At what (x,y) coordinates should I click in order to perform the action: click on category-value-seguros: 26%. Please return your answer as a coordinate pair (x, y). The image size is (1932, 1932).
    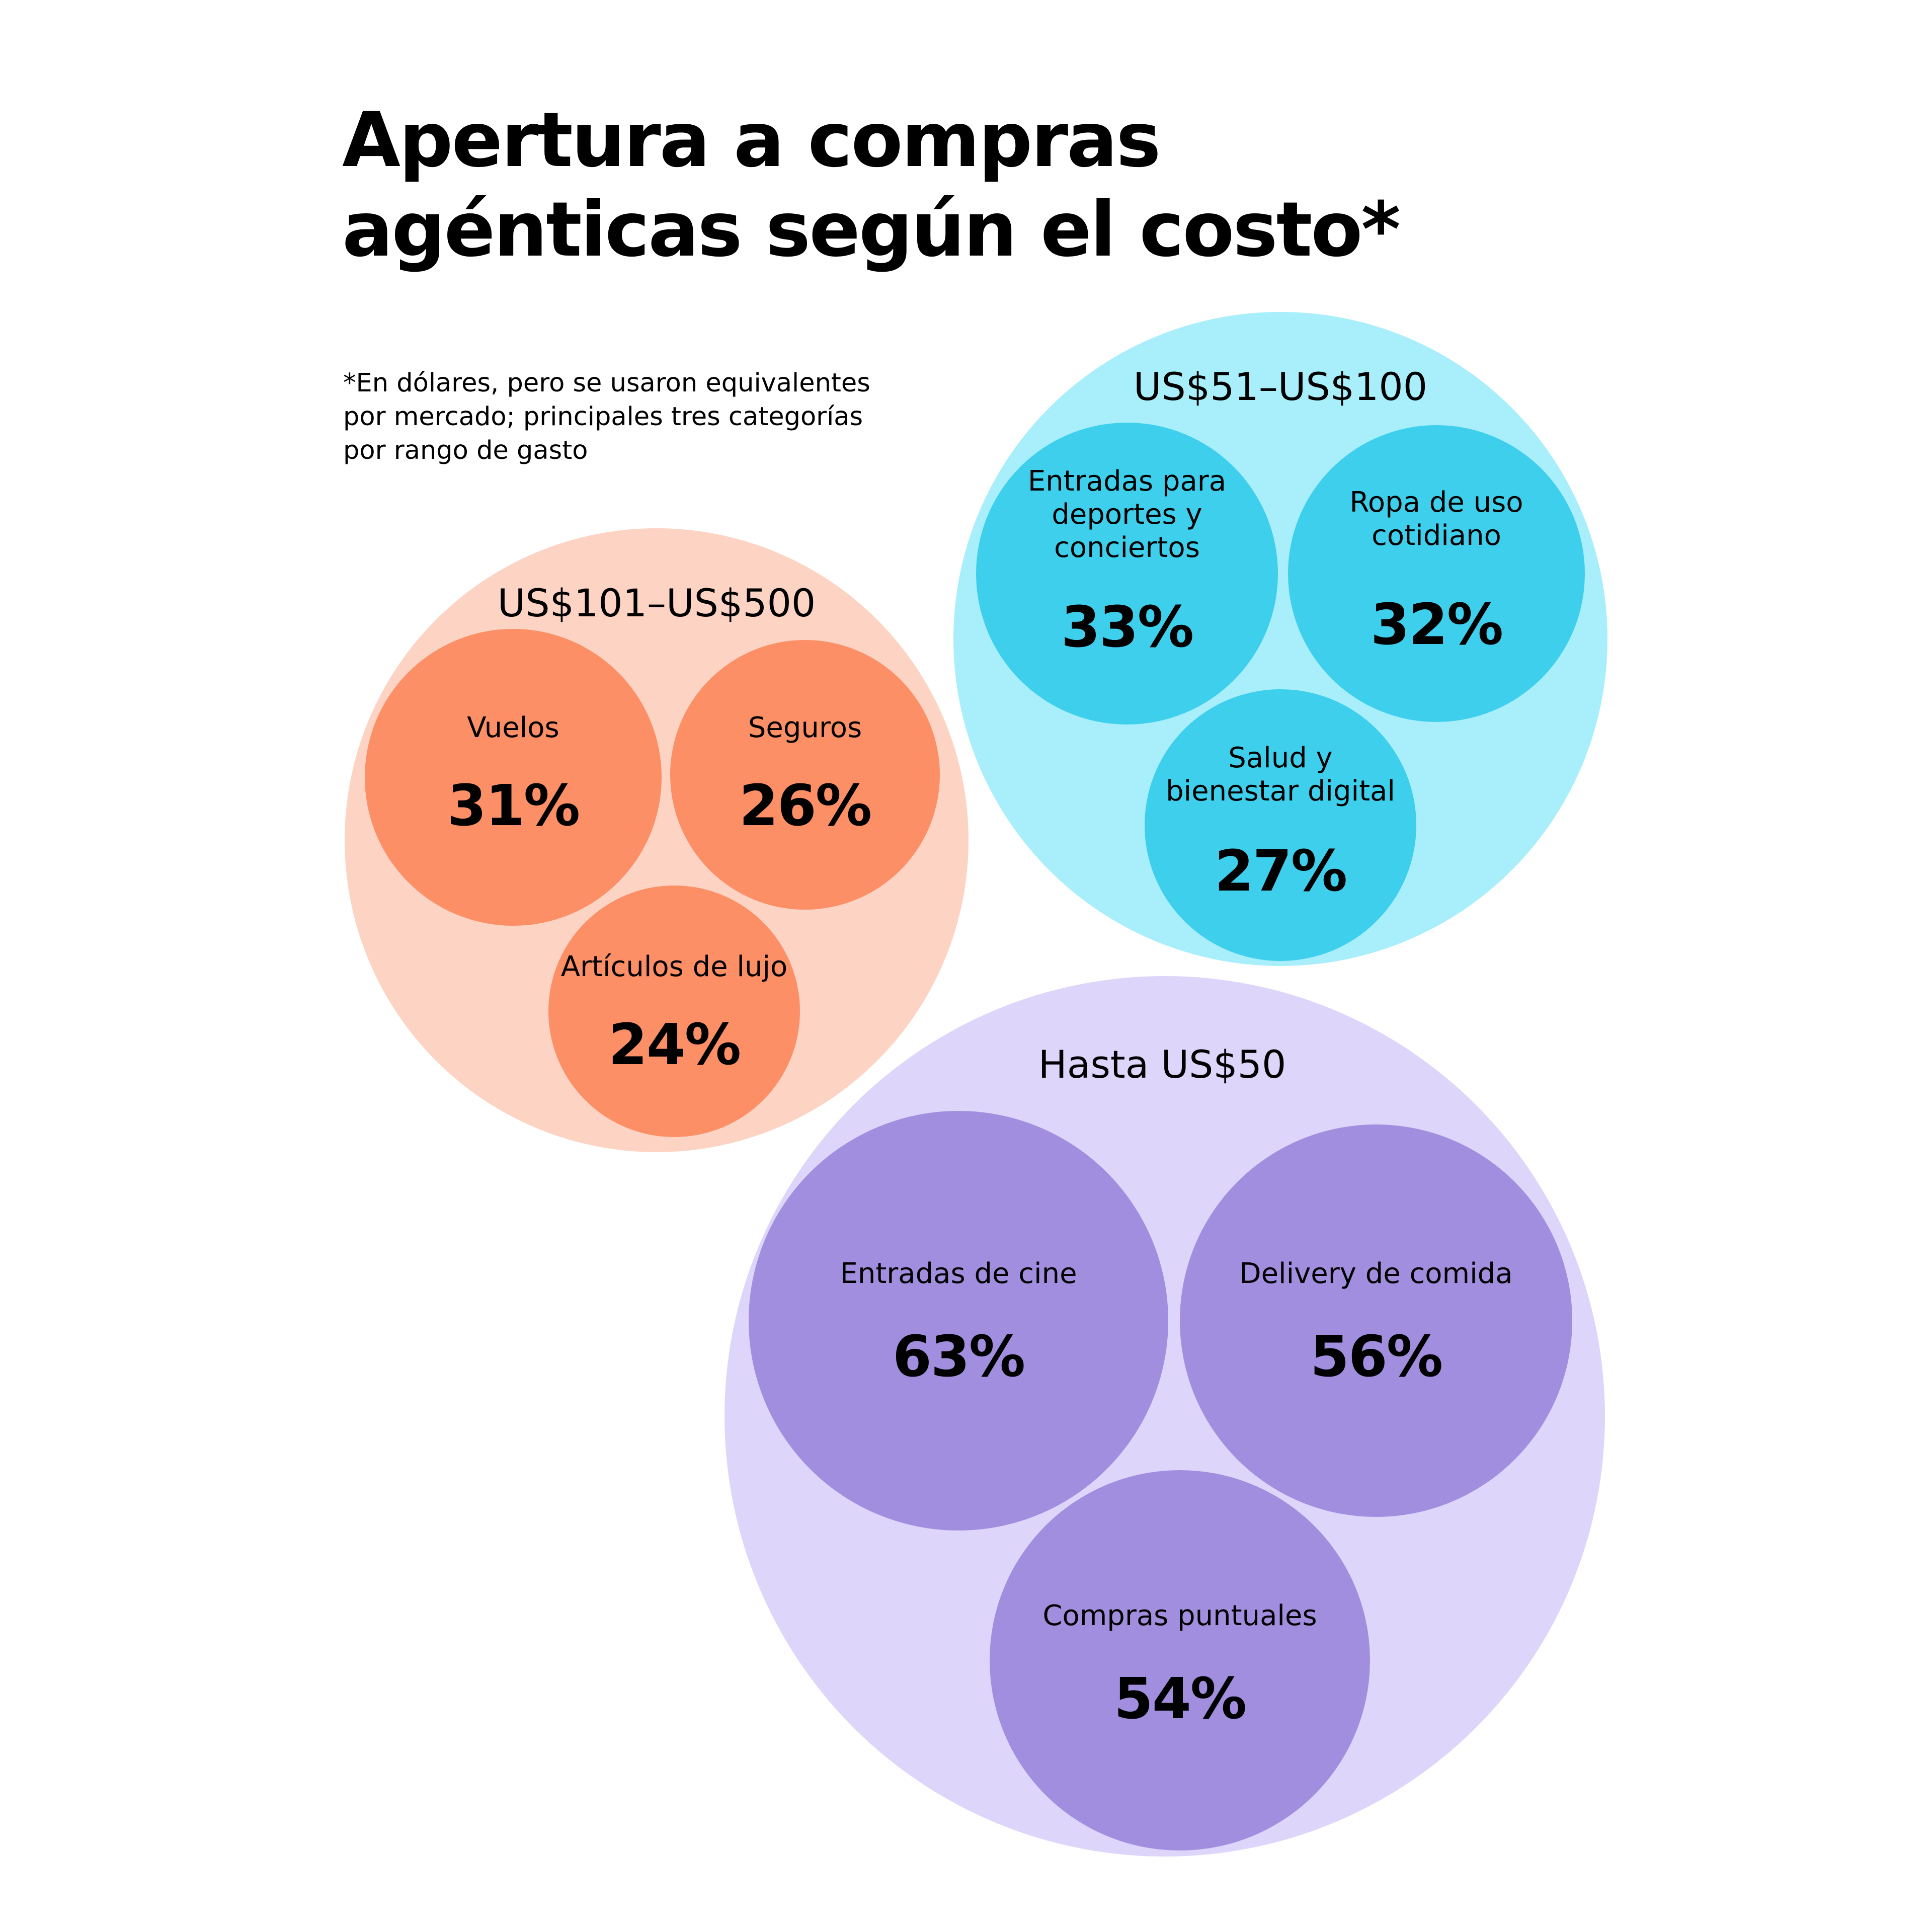
    Looking at the image, I should click on (805, 806).